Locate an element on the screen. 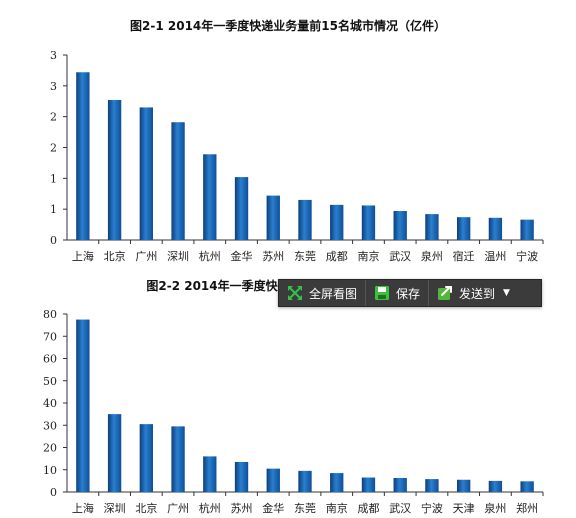  y-tick-label: 70 is located at coordinates (50, 336).